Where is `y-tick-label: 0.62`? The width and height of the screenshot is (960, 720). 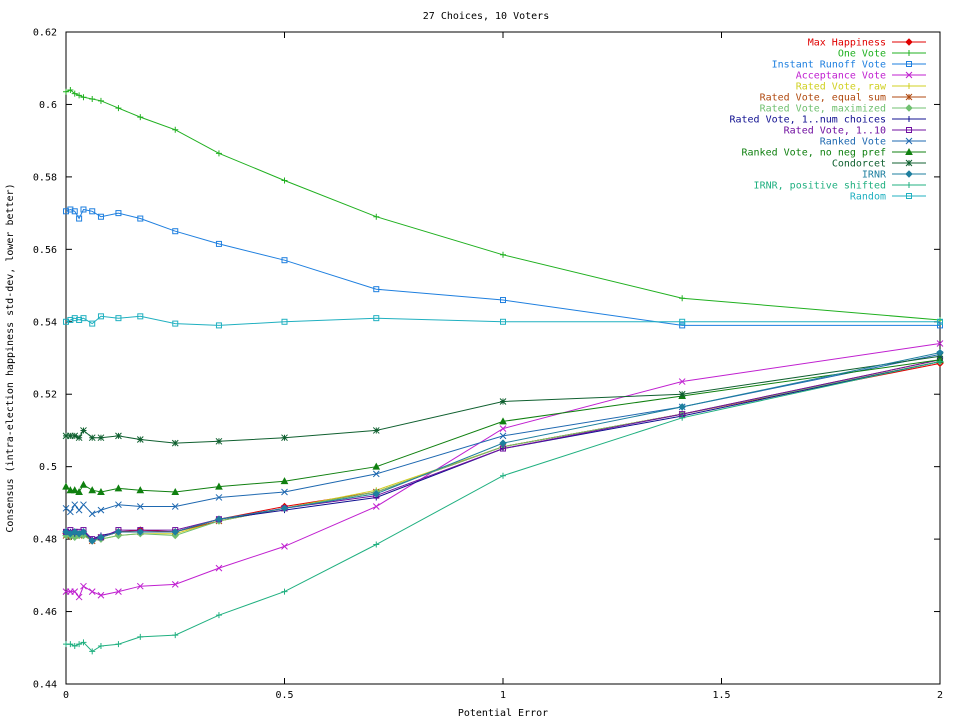
y-tick-label: 0.62 is located at coordinates (45, 33).